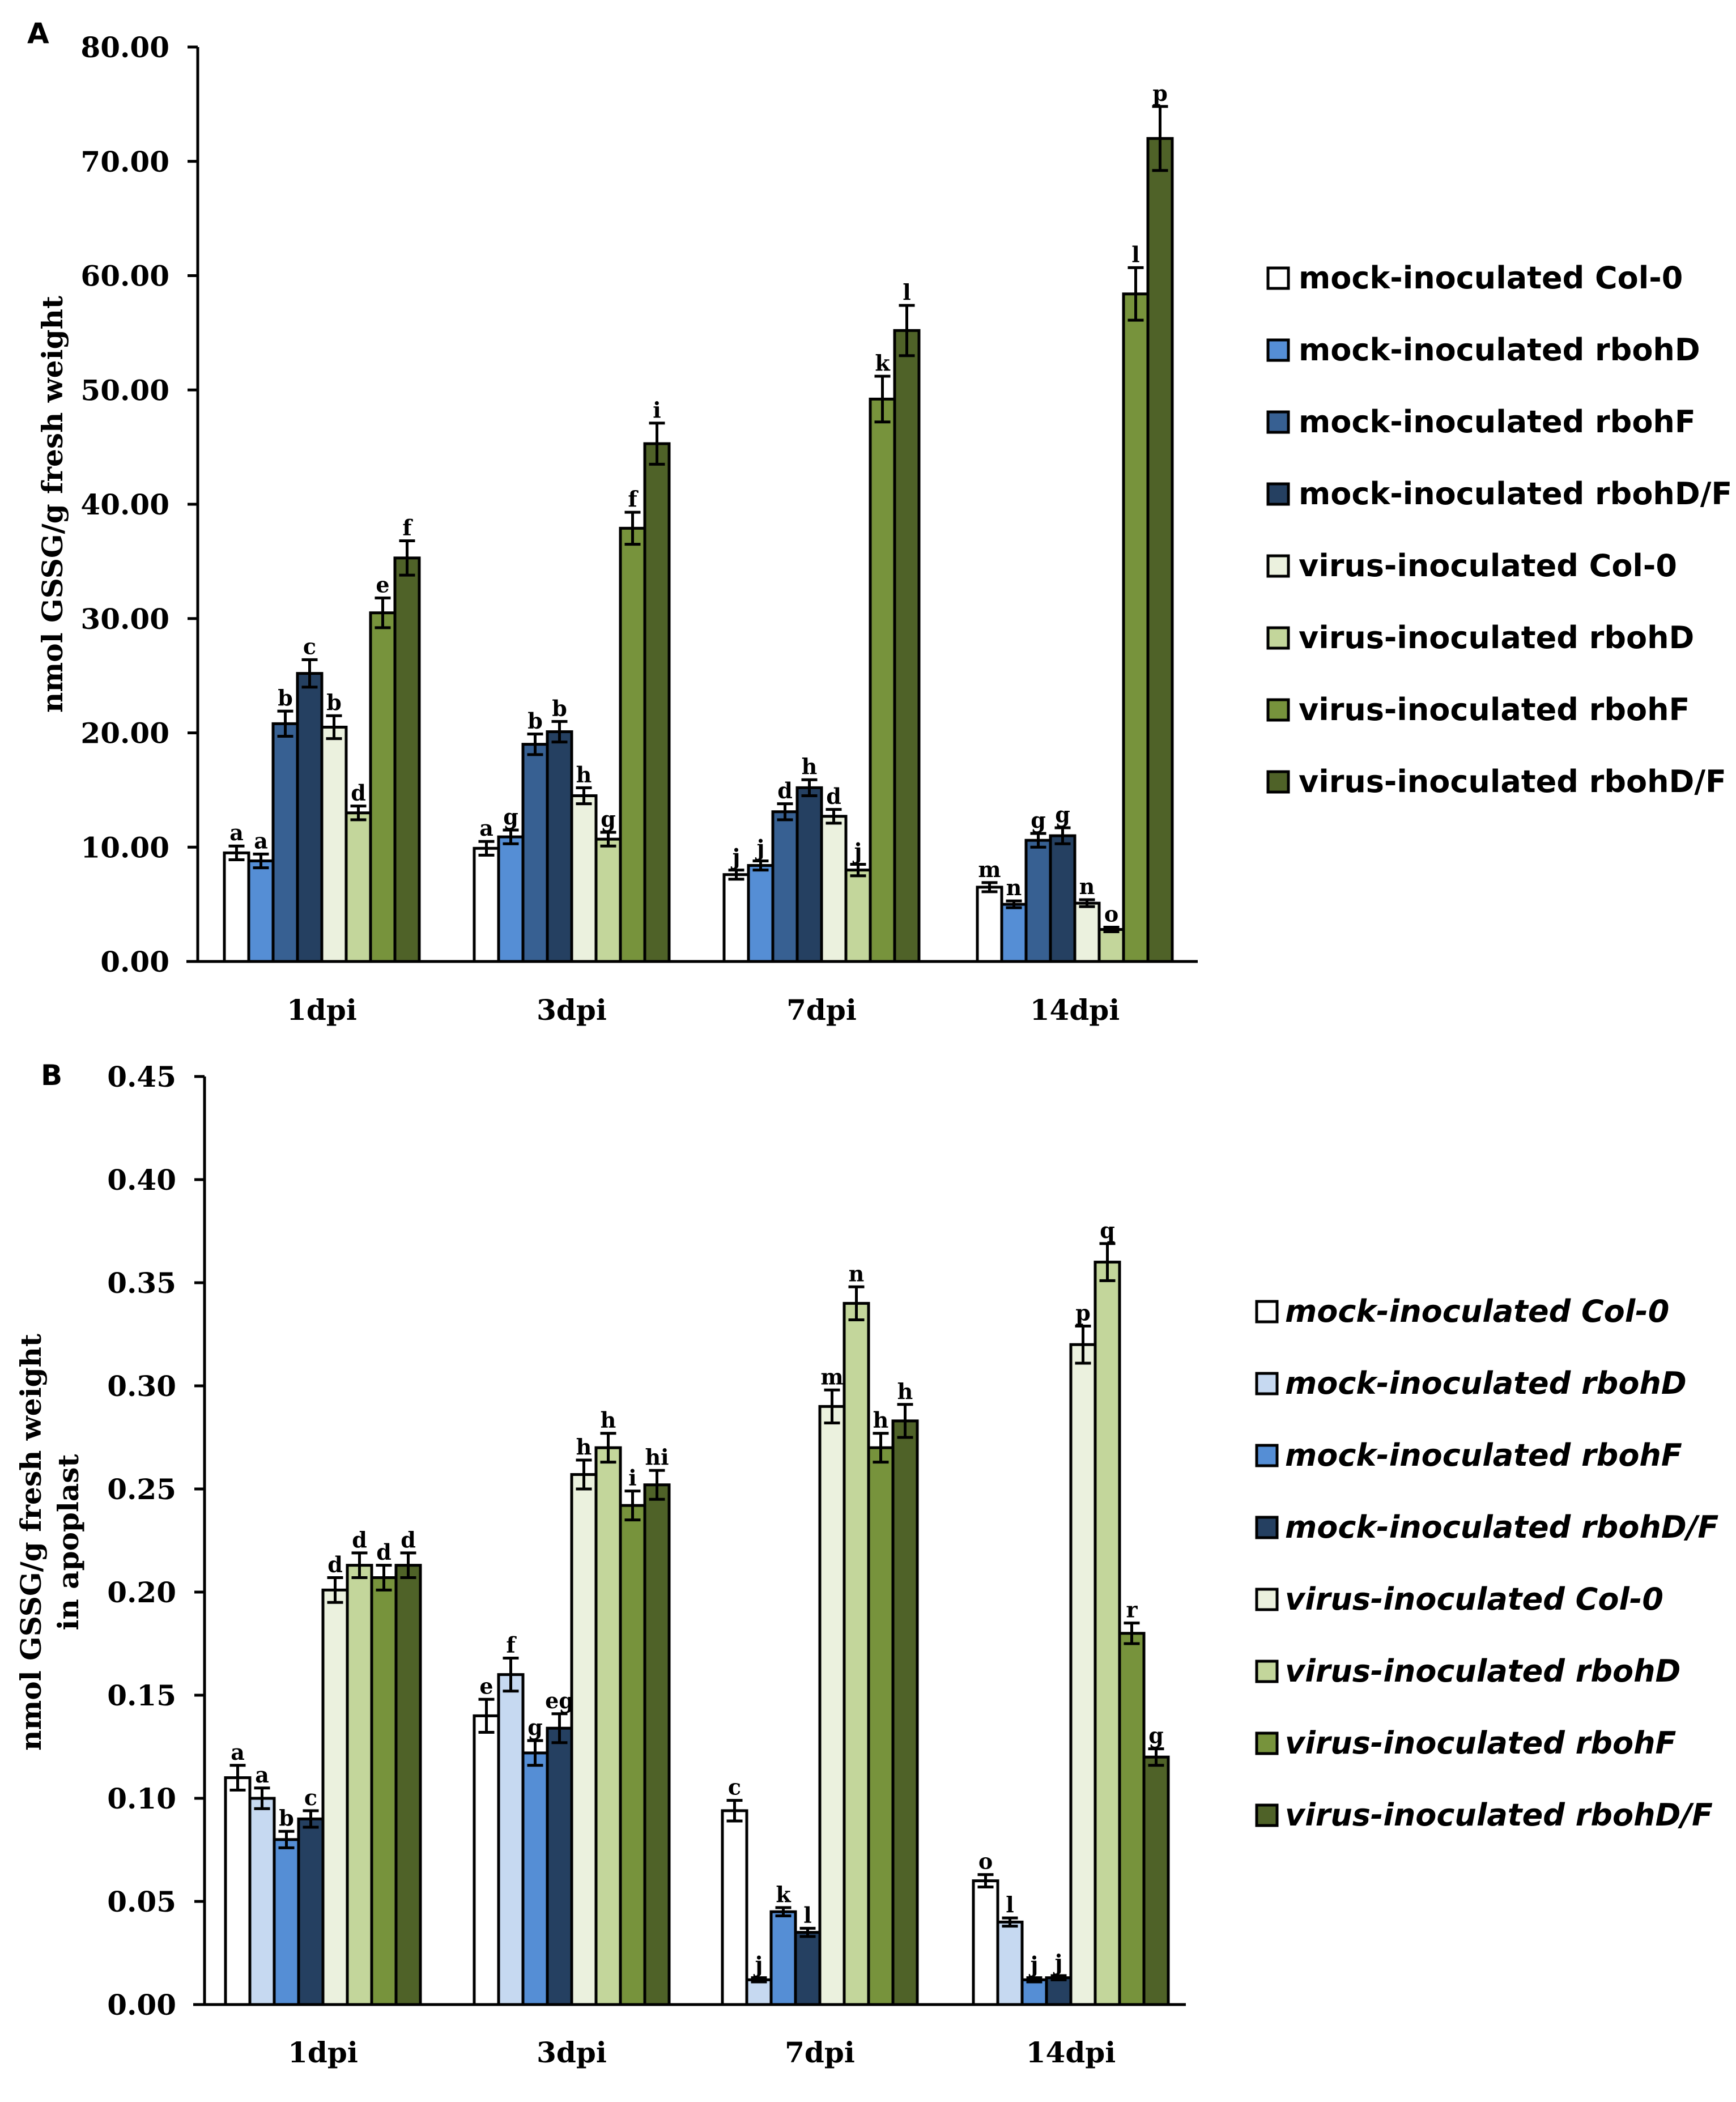 This screenshot has height=2102, width=1736. What do you see at coordinates (125, 847) in the screenshot?
I see `y-tick-label: 10.00` at bounding box center [125, 847].